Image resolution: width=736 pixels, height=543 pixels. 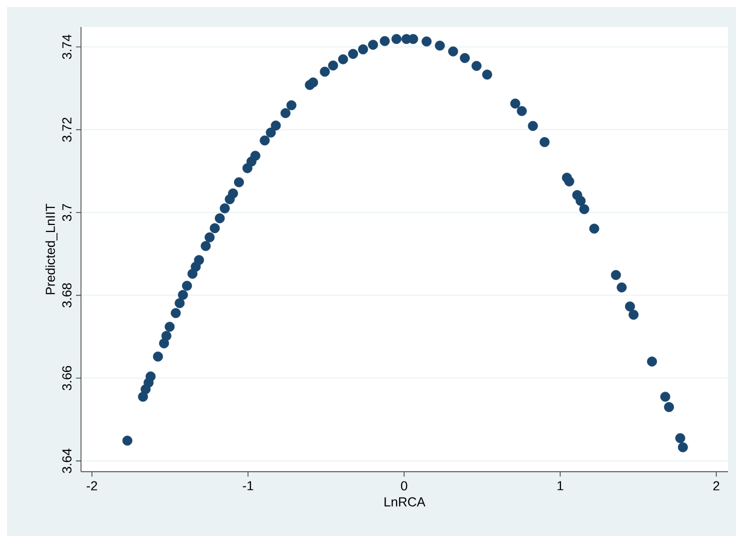 What do you see at coordinates (67, 130) in the screenshot?
I see `y-tick-label: 3.72` at bounding box center [67, 130].